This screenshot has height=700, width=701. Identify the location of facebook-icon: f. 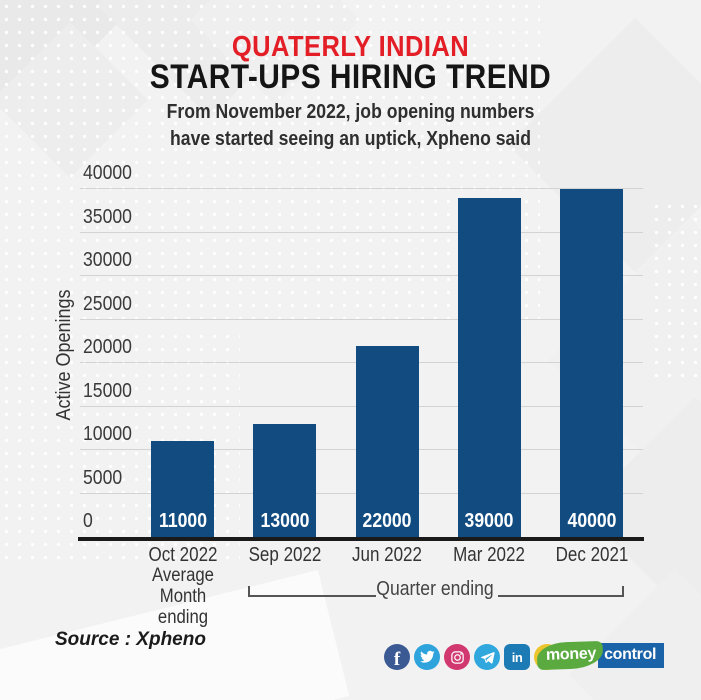
(397, 657).